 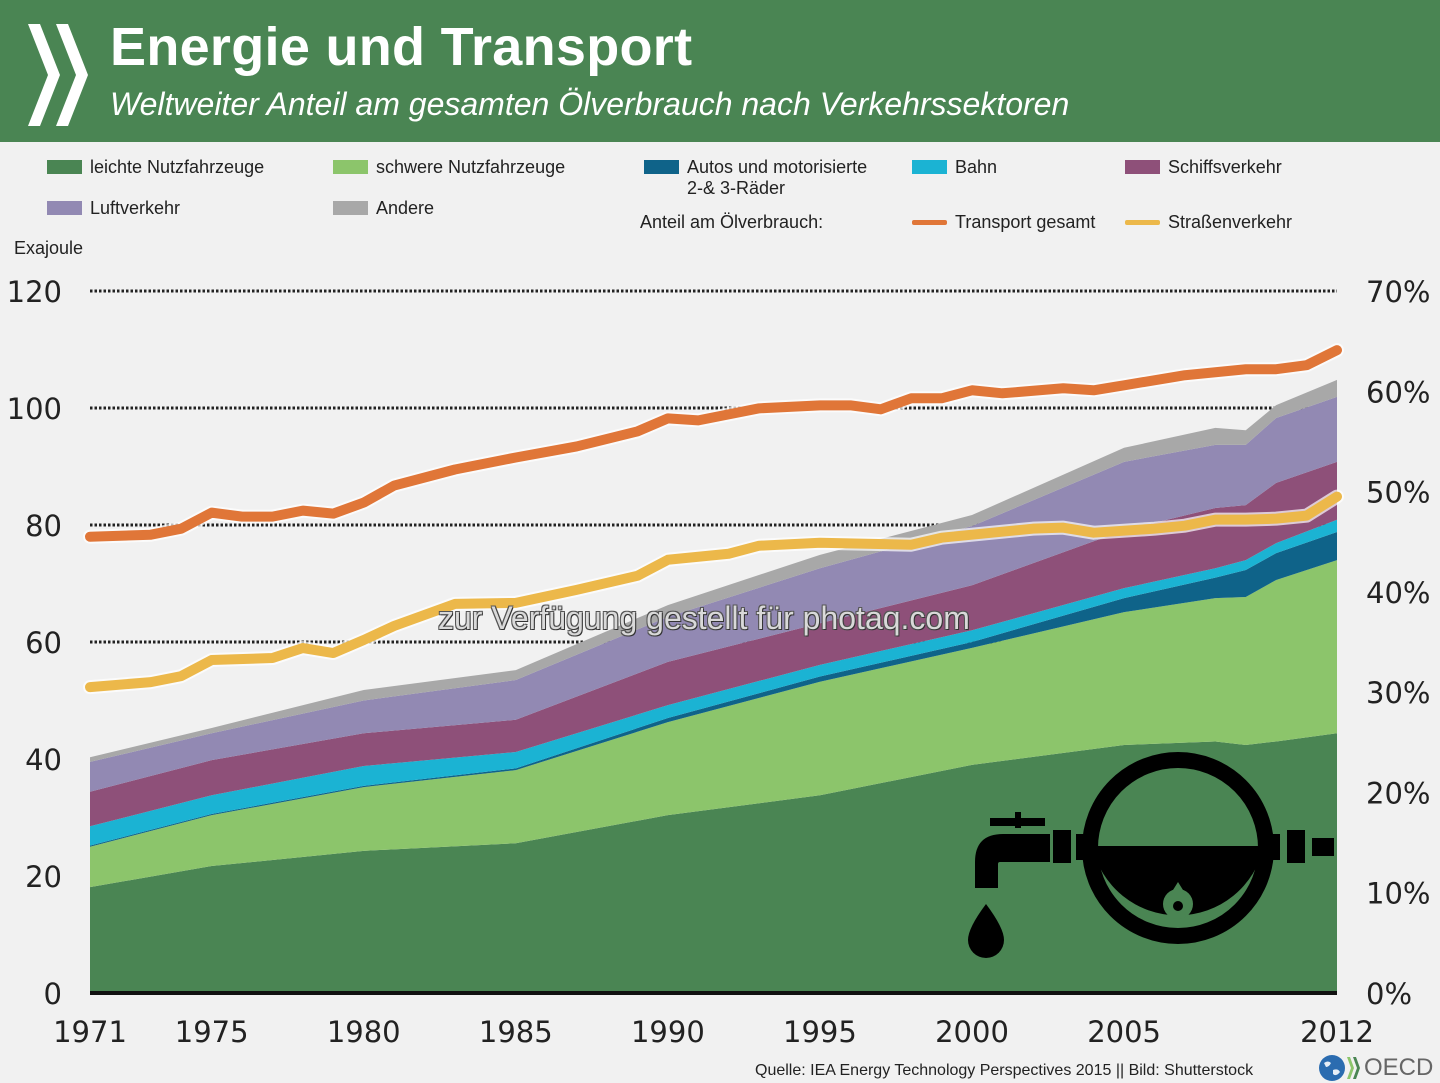 I want to click on legend-label: Schiffsverkehr, so click(x=1225, y=167).